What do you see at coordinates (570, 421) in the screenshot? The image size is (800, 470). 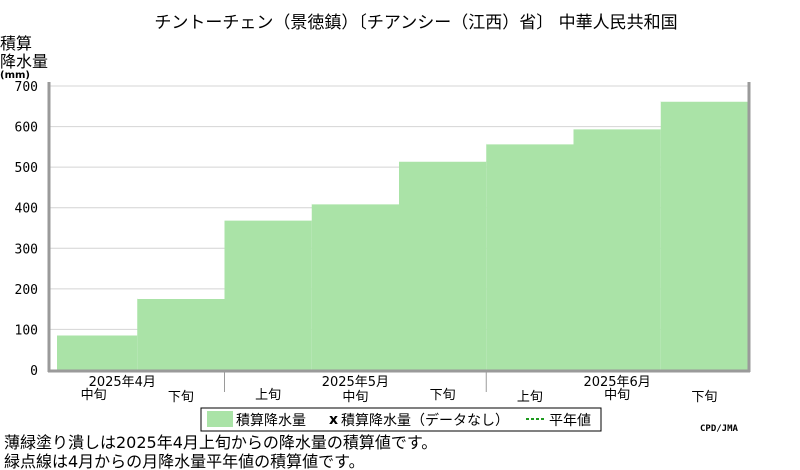 I see `legend-label-normal: 平年値` at bounding box center [570, 421].